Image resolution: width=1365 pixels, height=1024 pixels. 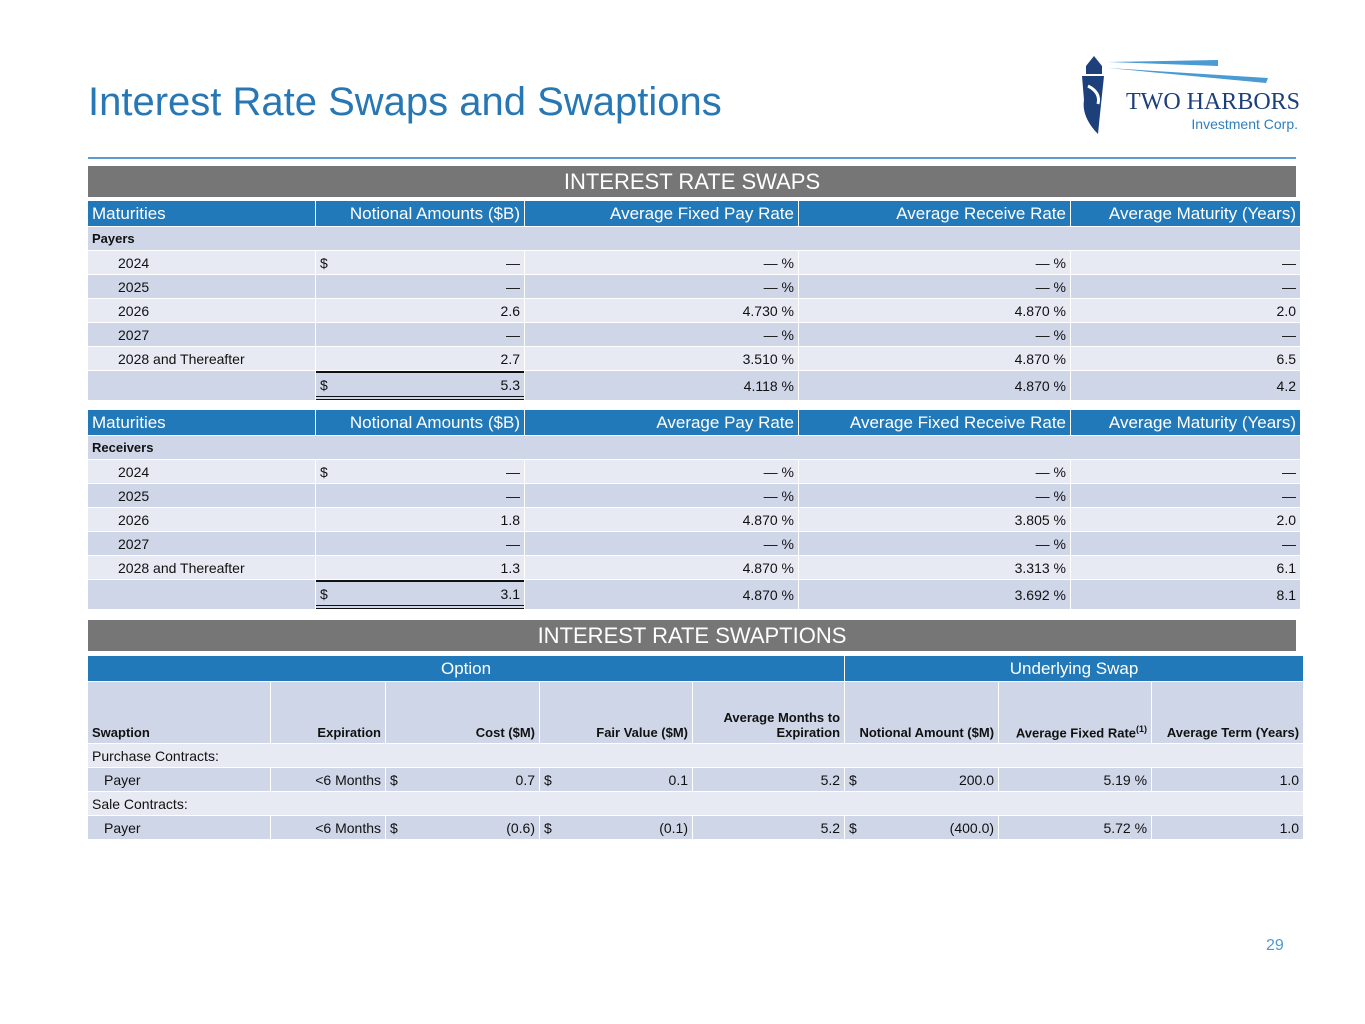 I want to click on value: (0.6), so click(x=520, y=827).